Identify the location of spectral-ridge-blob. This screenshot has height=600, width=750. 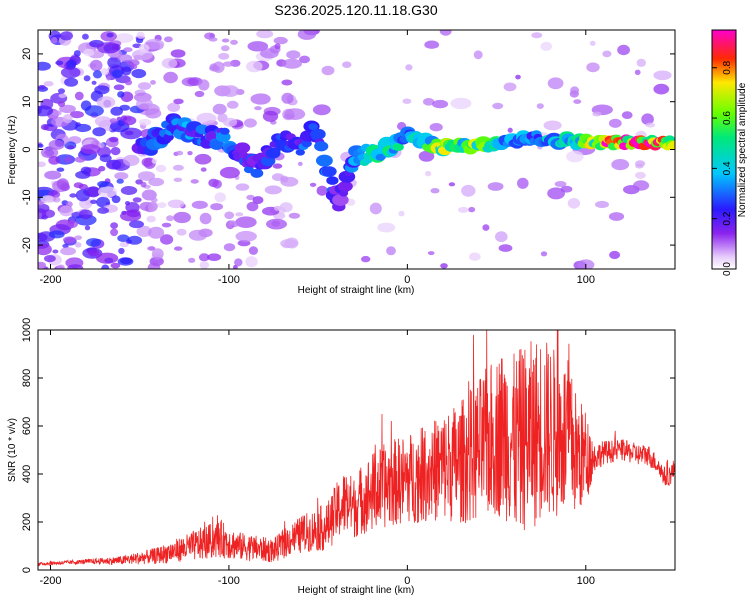
(257, 173).